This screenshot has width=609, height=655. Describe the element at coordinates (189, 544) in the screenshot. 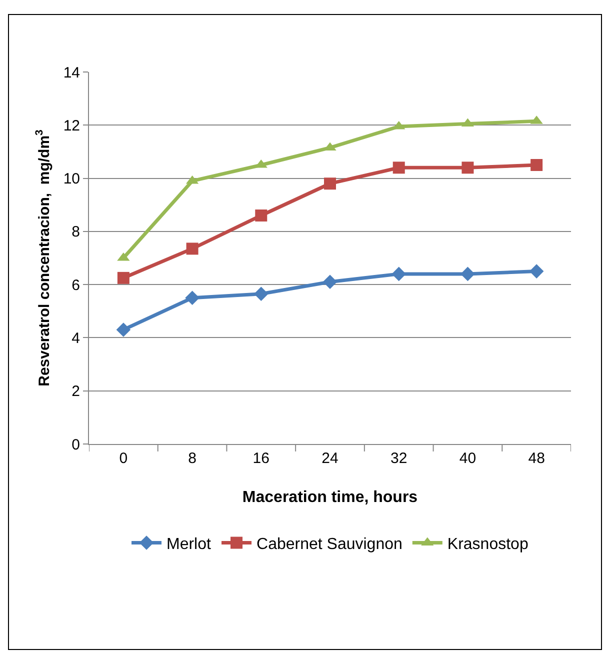

I see `legend-label: Merlot` at that location.